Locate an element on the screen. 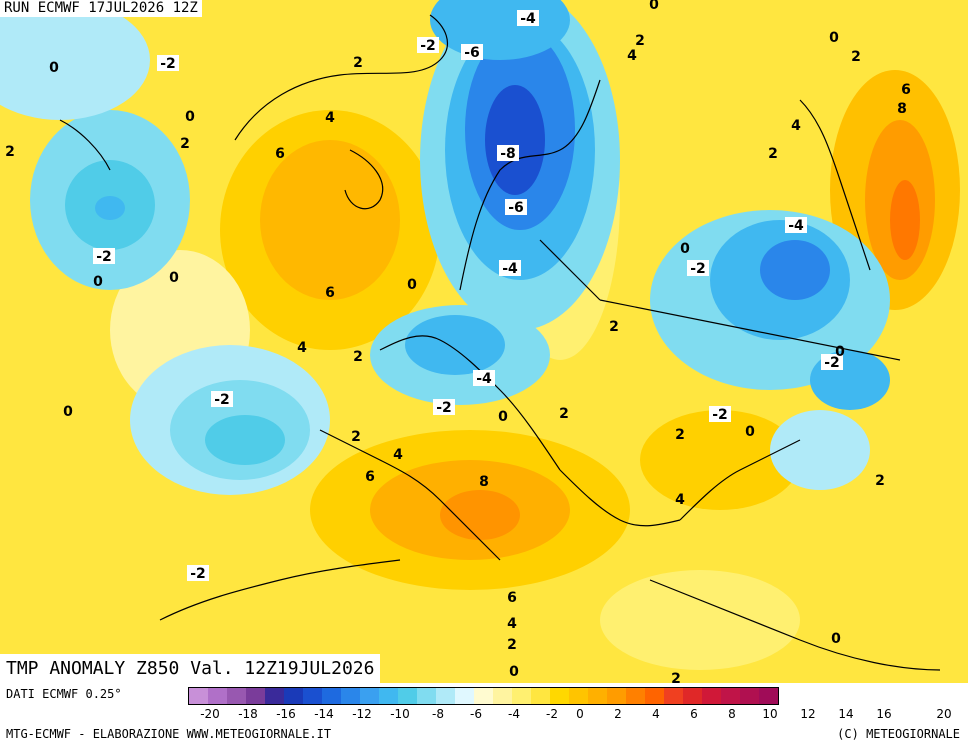  legend-tick: 2 is located at coordinates (618, 714).